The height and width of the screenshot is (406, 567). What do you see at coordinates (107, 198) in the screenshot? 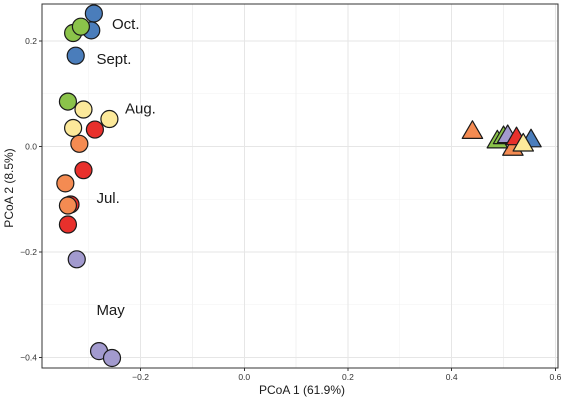
I see `month-annotation: Jul.` at bounding box center [107, 198].